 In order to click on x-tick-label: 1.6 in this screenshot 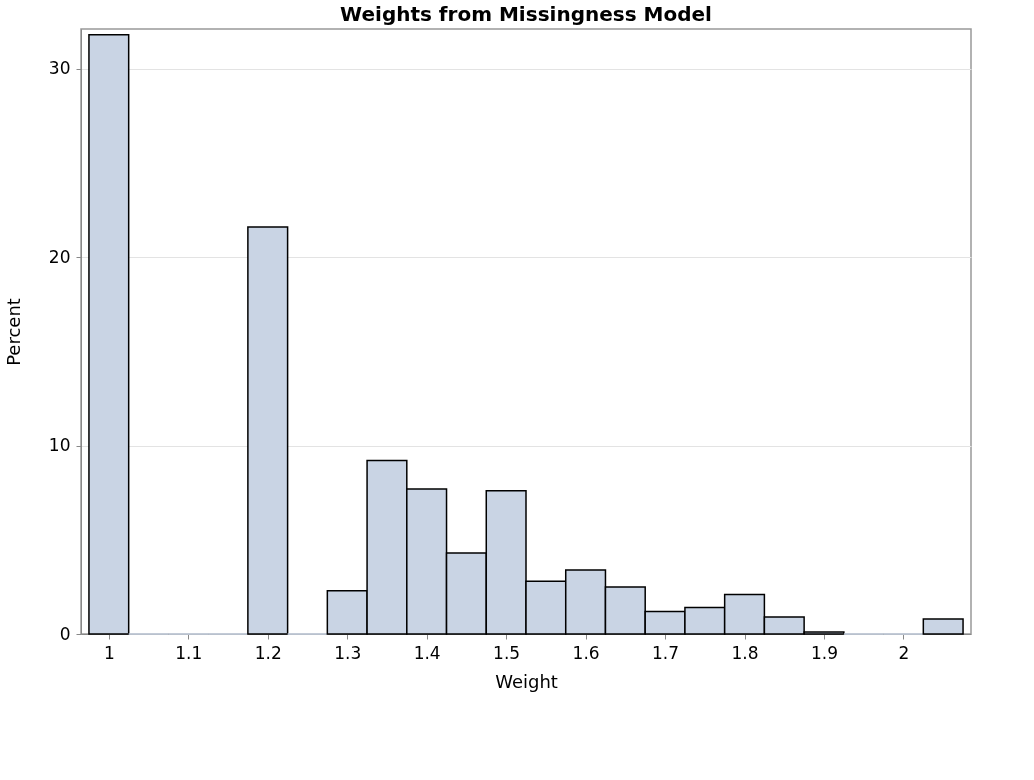, I will do `click(586, 652)`.